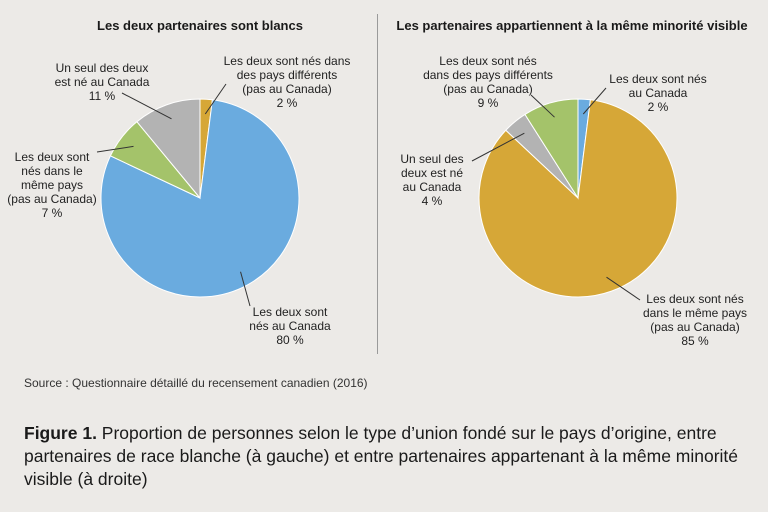 This screenshot has width=768, height=512. What do you see at coordinates (60, 433) in the screenshot?
I see `figure-number: Figure 1.` at bounding box center [60, 433].